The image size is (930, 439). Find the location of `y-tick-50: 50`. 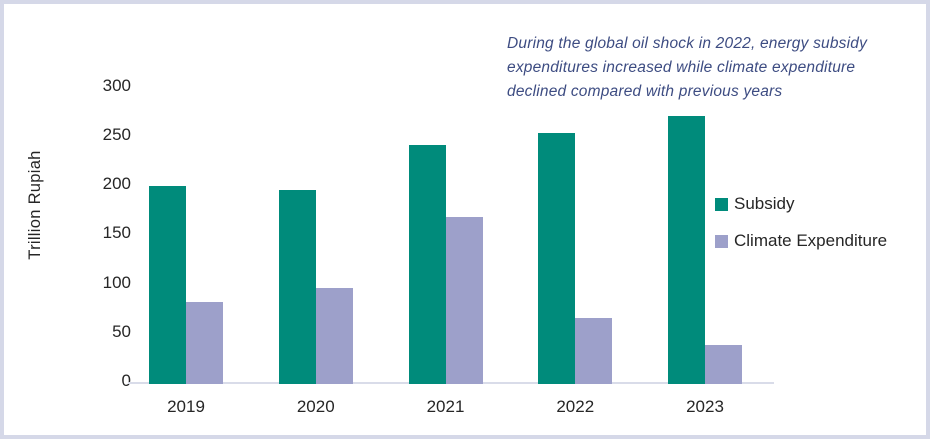

y-tick-50: 50 is located at coordinates (121, 331).